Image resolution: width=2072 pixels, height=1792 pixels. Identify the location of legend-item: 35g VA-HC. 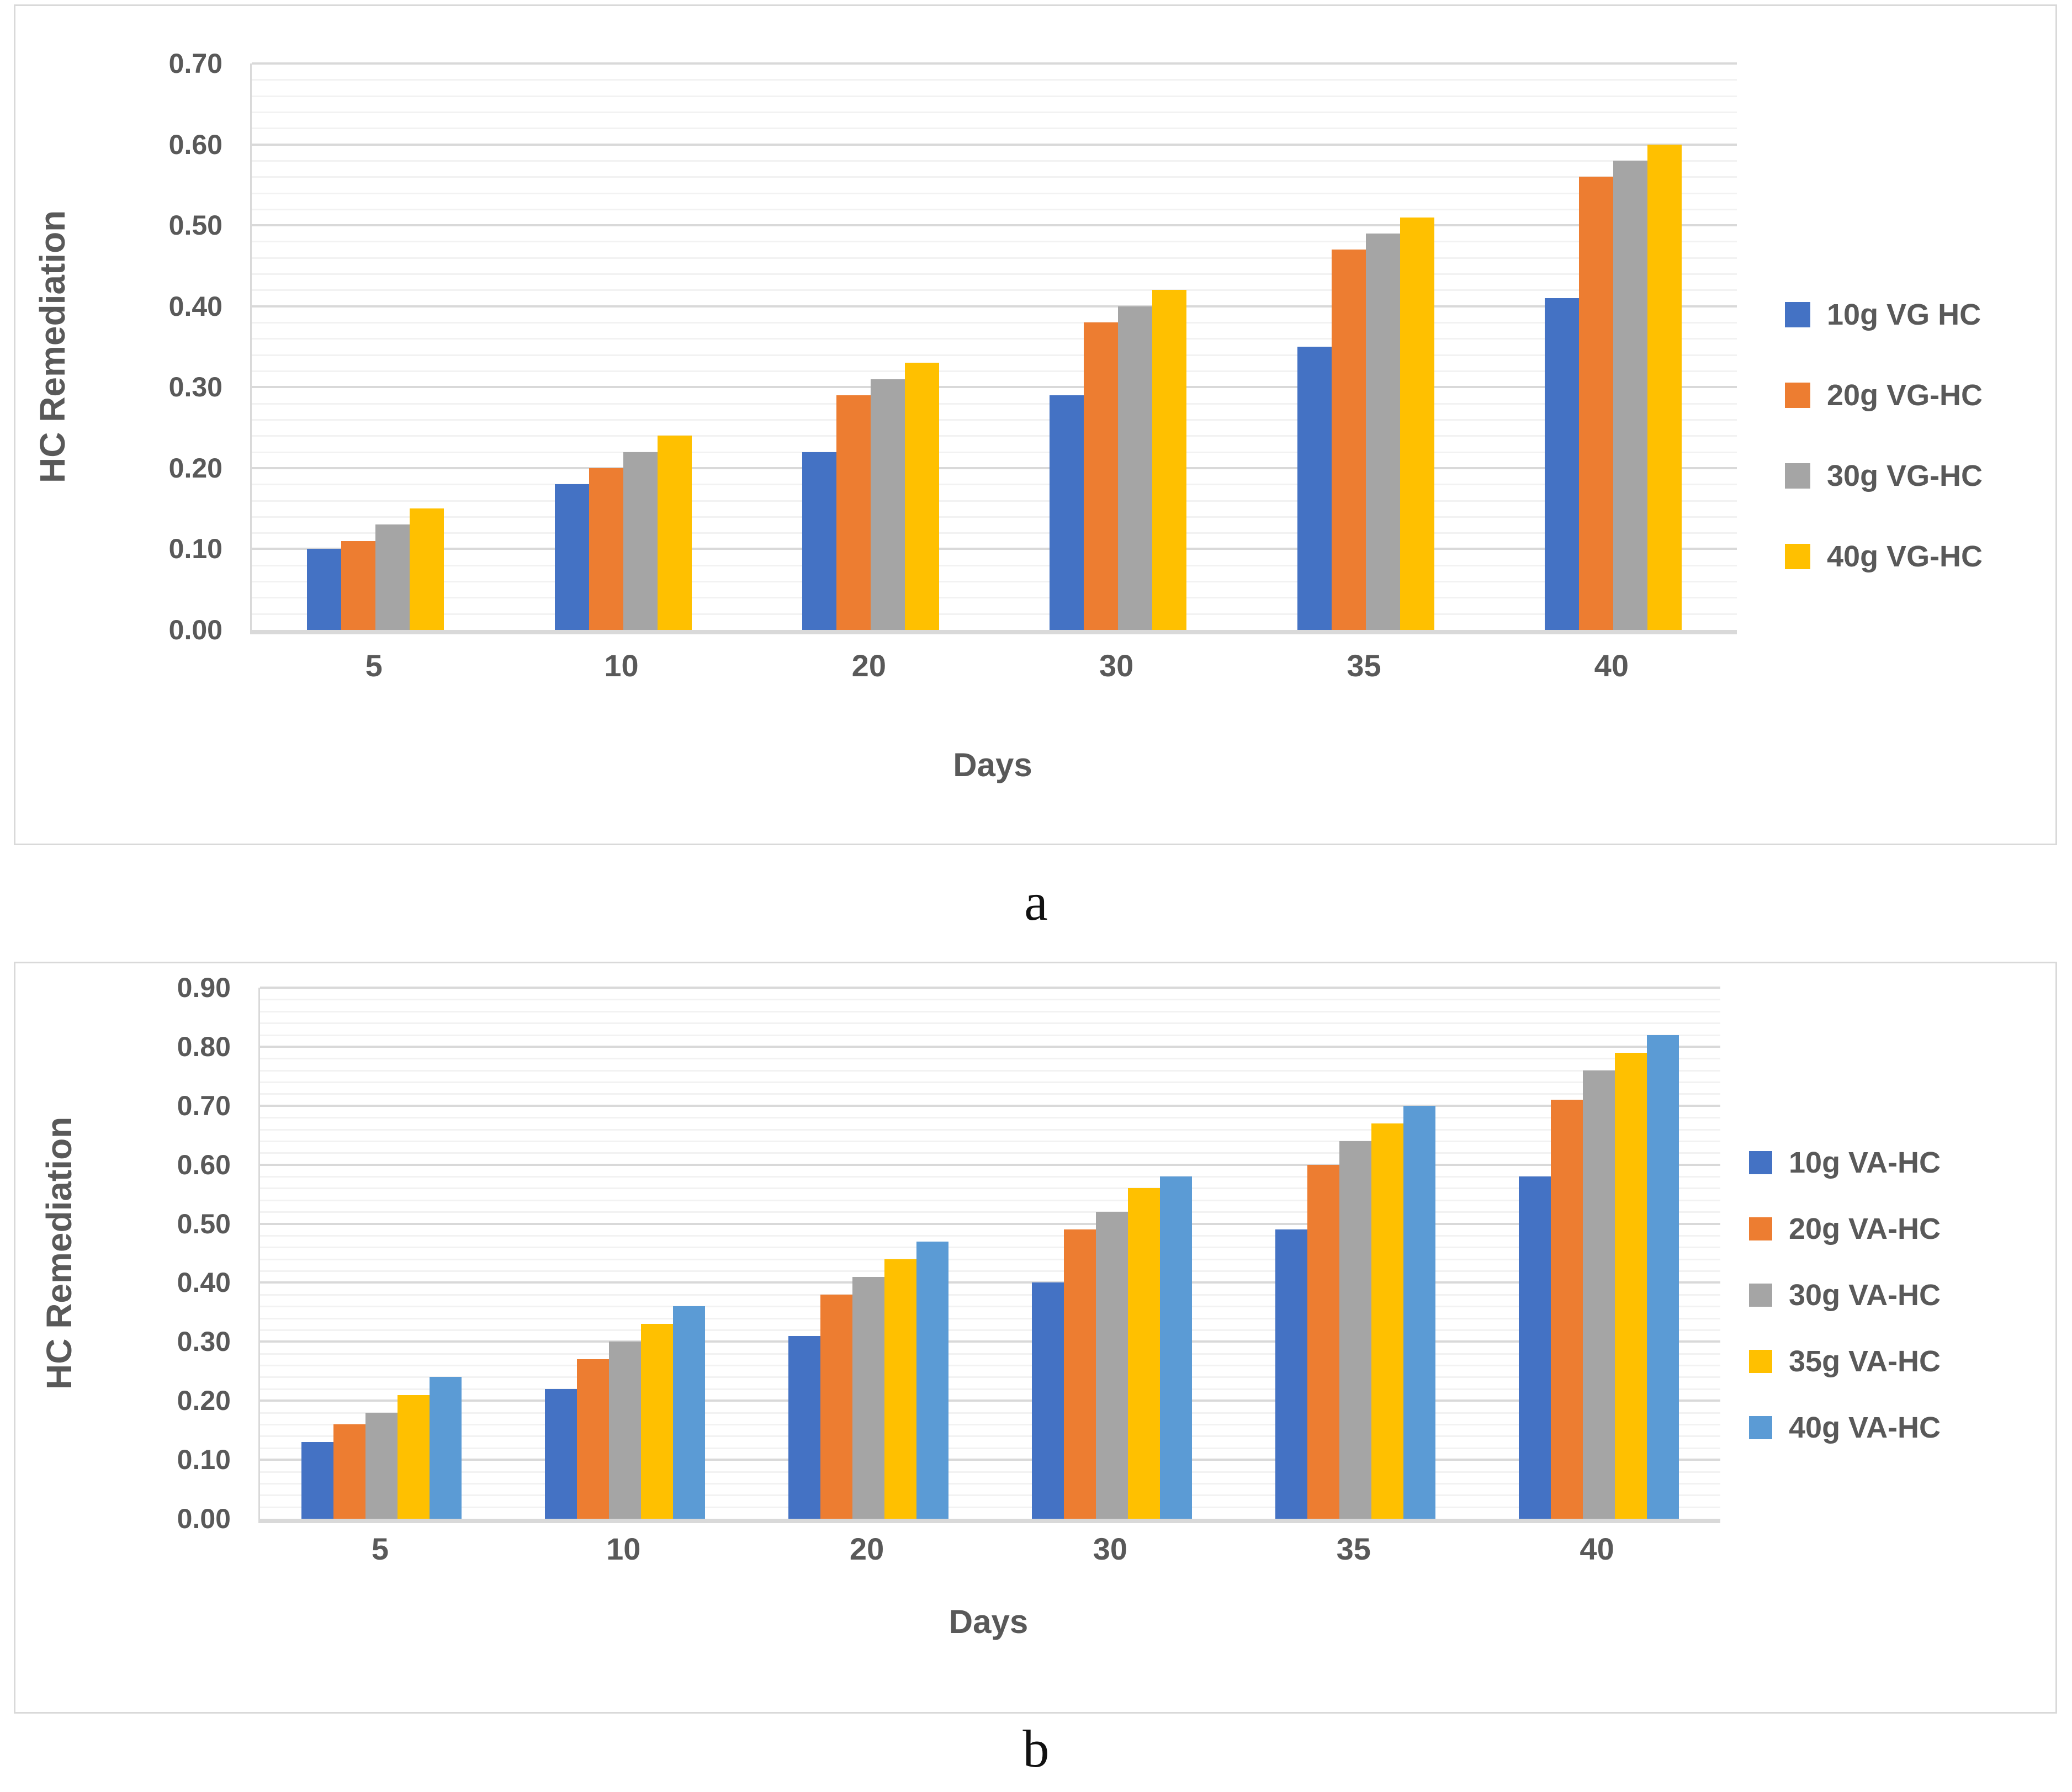
(1845, 1361).